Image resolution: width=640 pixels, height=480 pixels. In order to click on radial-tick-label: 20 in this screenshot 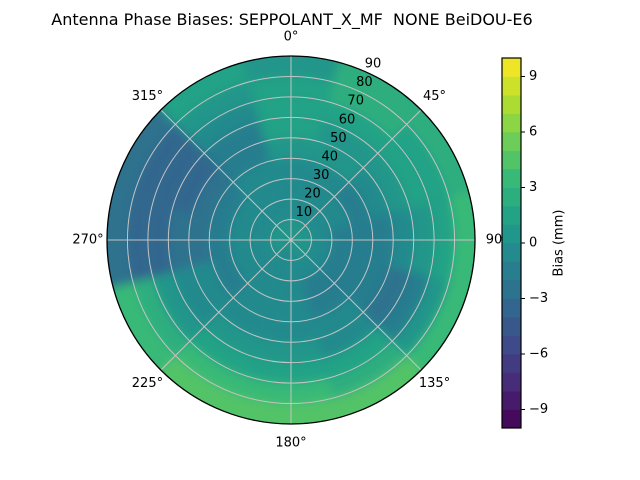, I will do `click(312, 193)`.